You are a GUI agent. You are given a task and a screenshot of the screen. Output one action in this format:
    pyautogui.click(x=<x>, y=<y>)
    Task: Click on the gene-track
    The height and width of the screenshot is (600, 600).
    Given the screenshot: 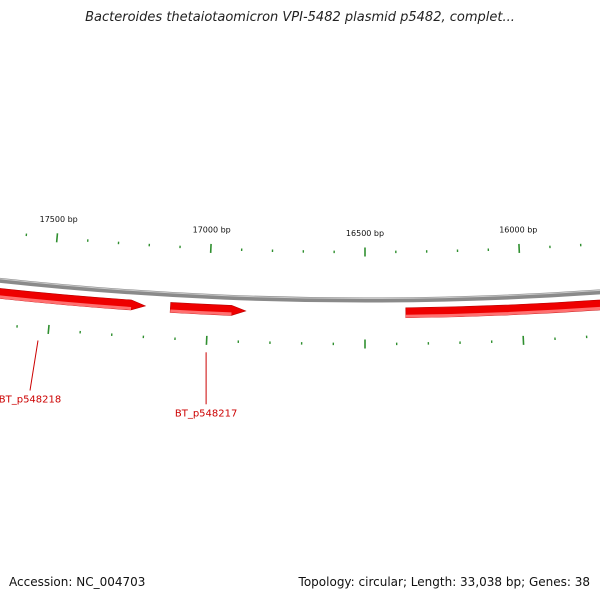 What is the action you would take?
    pyautogui.click(x=300, y=300)
    